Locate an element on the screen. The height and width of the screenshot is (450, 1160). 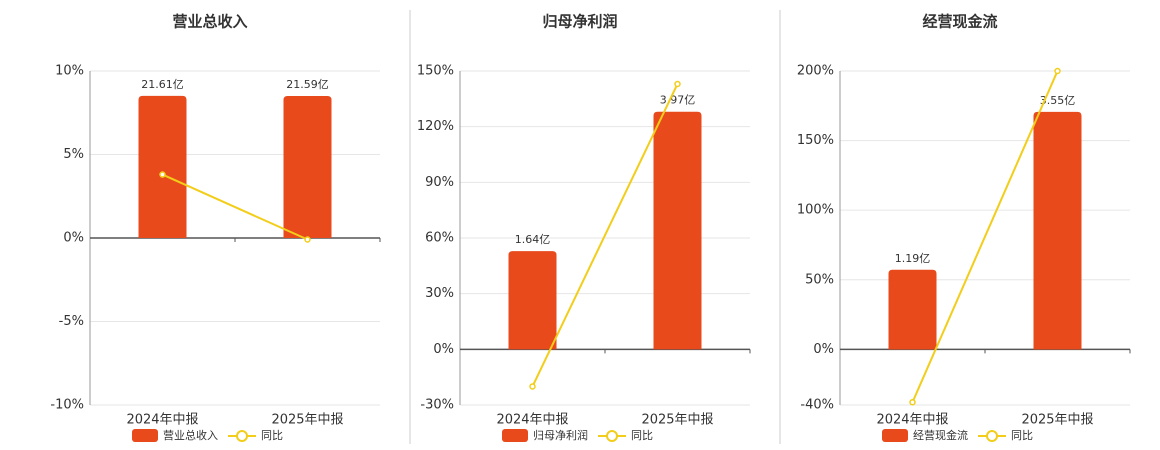
y-tick-label: 100% is located at coordinates (815, 210).